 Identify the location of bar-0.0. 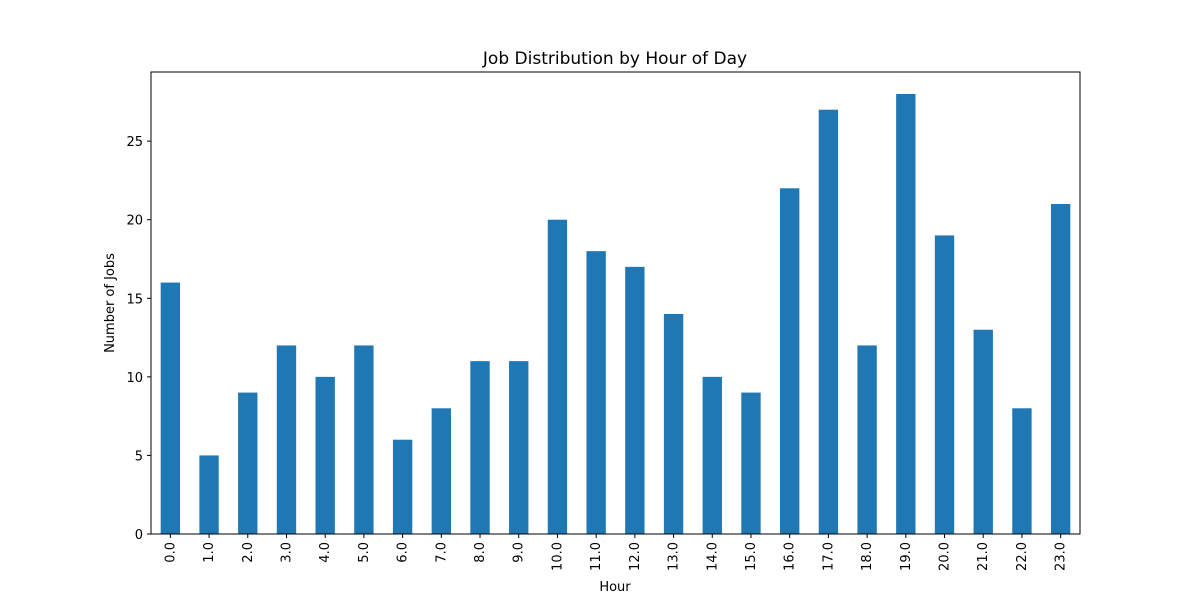
(170, 408).